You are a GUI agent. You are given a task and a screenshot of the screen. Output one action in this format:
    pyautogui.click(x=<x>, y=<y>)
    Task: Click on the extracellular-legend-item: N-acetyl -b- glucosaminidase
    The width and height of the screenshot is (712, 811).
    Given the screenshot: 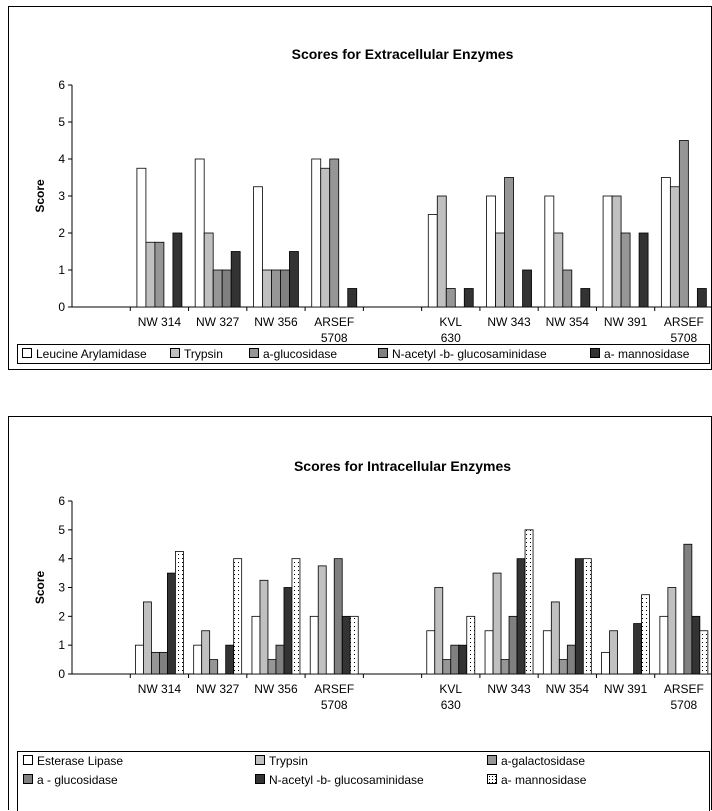 What is the action you would take?
    pyautogui.click(x=462, y=354)
    